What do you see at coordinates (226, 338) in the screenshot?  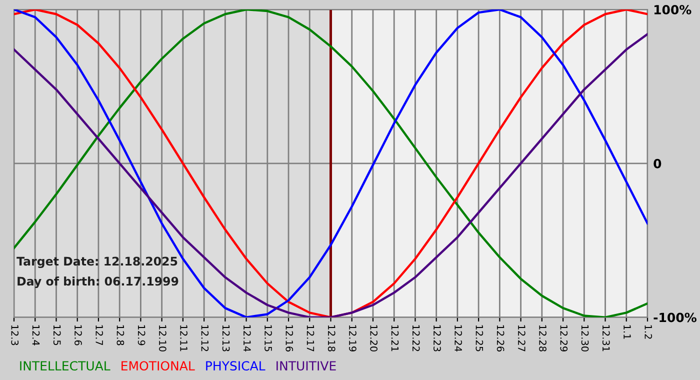 I see `x-tick-label: 12.13` at bounding box center [226, 338].